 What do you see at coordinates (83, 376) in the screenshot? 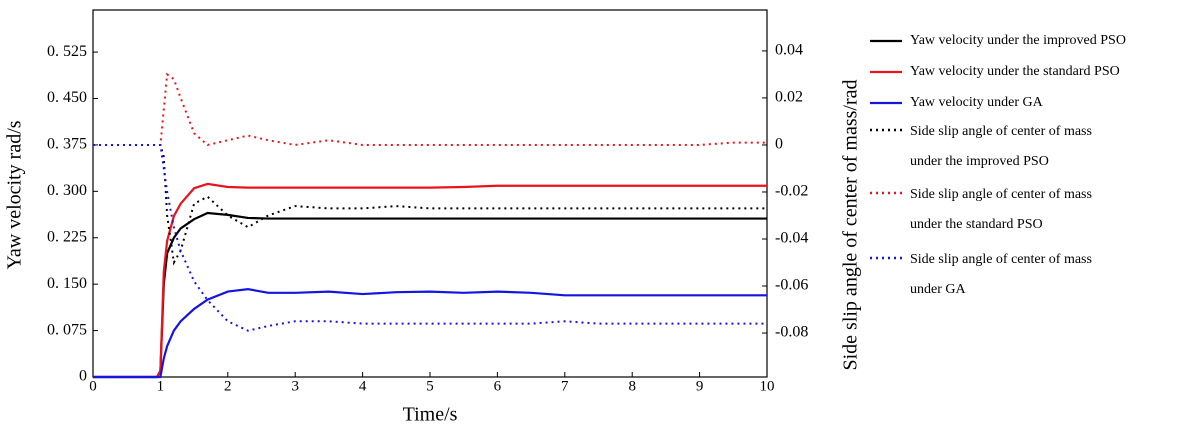
I see `y-tick-label: 0` at bounding box center [83, 376].